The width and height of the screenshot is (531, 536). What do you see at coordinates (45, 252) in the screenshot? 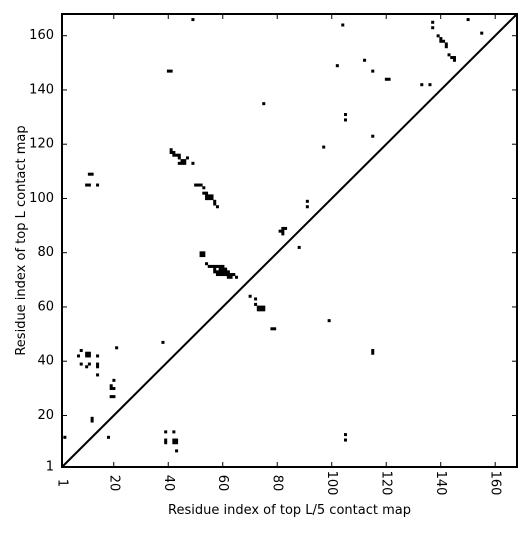
I see `y-tick-label: 80` at bounding box center [45, 252].